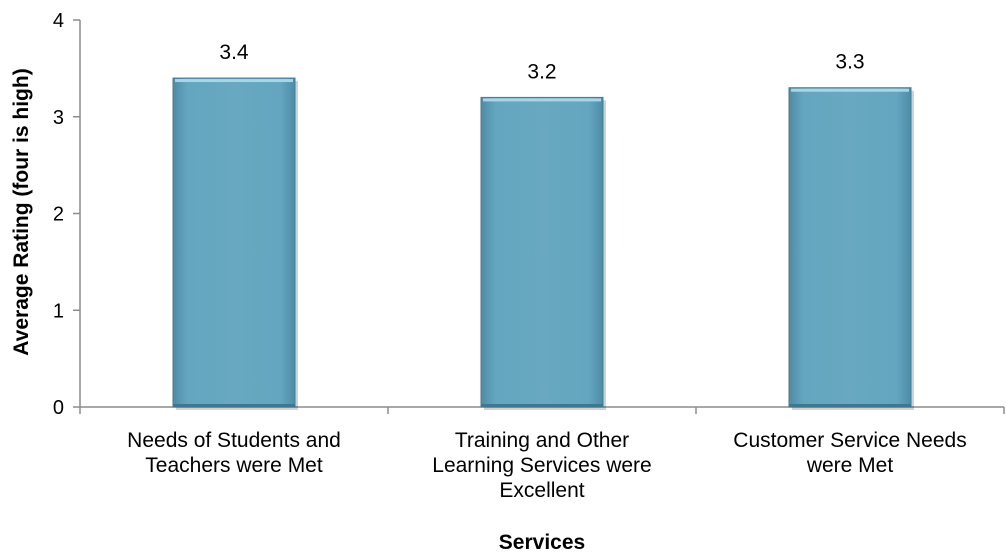 This screenshot has height=560, width=1006. I want to click on y-tick-label: 1, so click(58, 311).